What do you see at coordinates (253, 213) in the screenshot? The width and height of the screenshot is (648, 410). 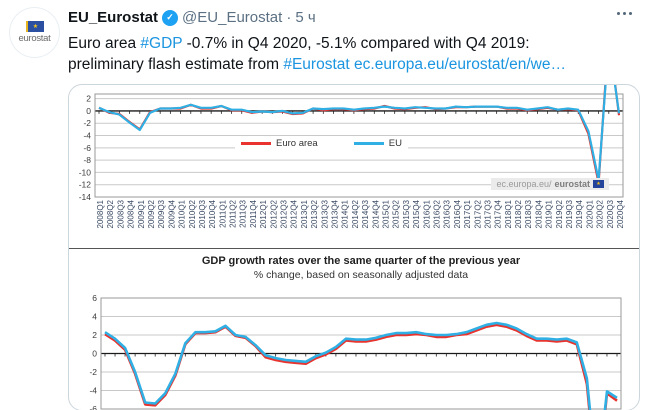 I see `svg-text: 2011Q4` at bounding box center [253, 213].